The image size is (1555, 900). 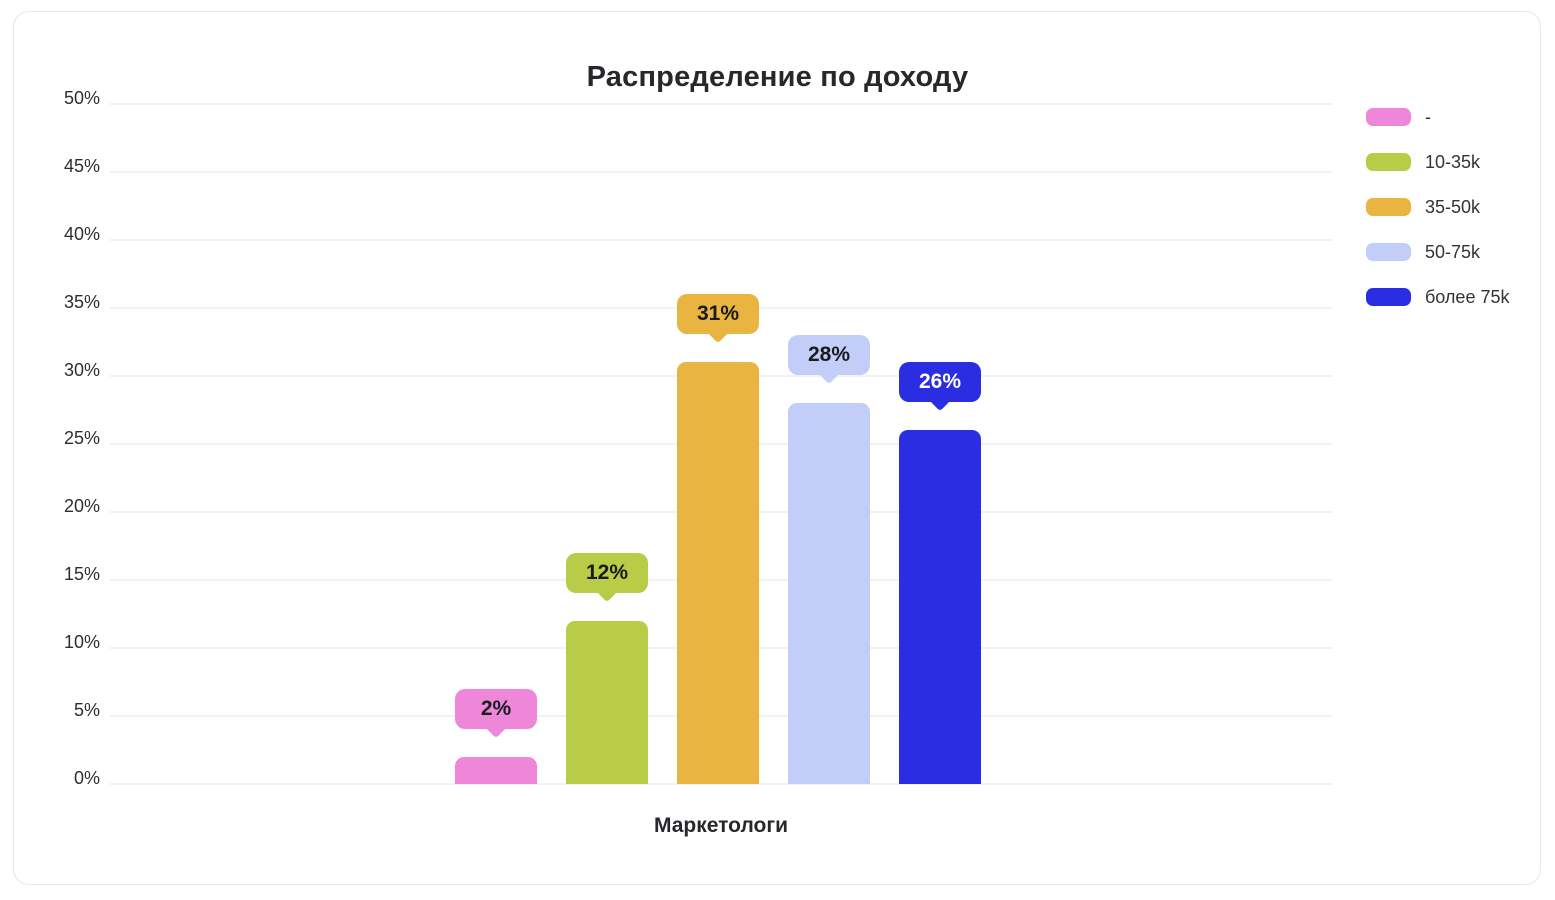 What do you see at coordinates (496, 708) in the screenshot?
I see `bar-value-label: 2%` at bounding box center [496, 708].